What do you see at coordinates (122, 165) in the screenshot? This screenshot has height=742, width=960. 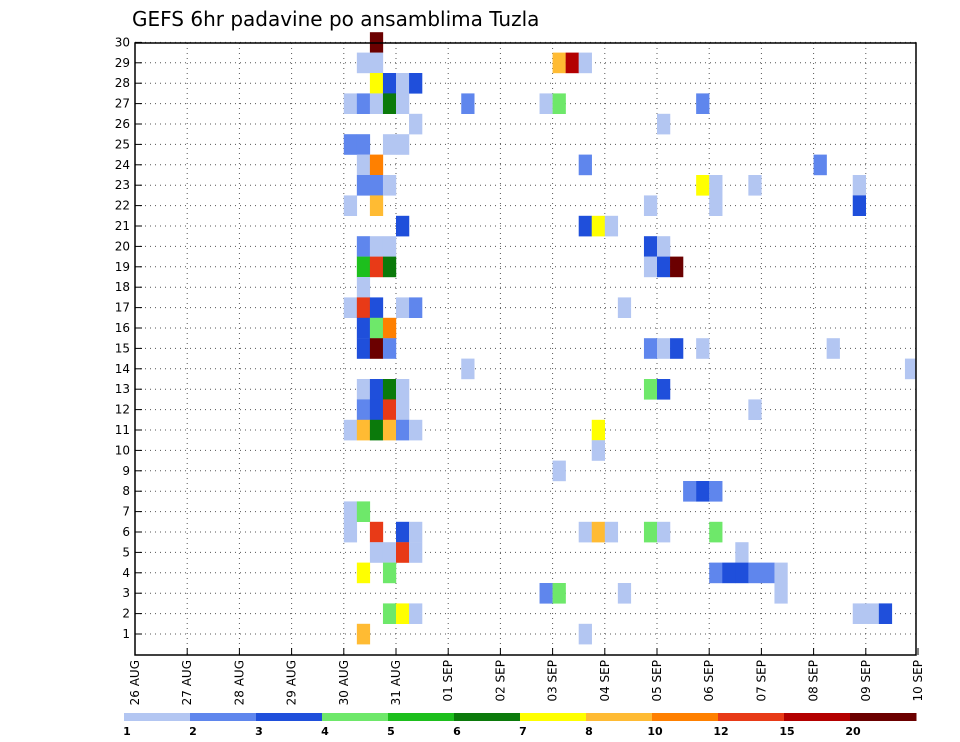 I see `y-tick-label: 24` at bounding box center [122, 165].